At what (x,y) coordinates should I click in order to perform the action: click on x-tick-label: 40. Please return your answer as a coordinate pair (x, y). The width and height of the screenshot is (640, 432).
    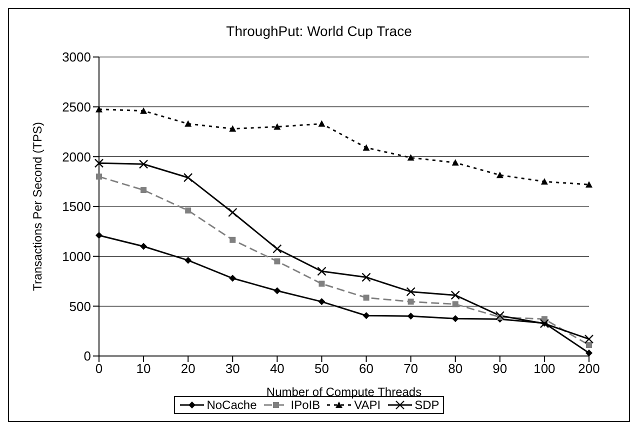
    Looking at the image, I should click on (277, 368).